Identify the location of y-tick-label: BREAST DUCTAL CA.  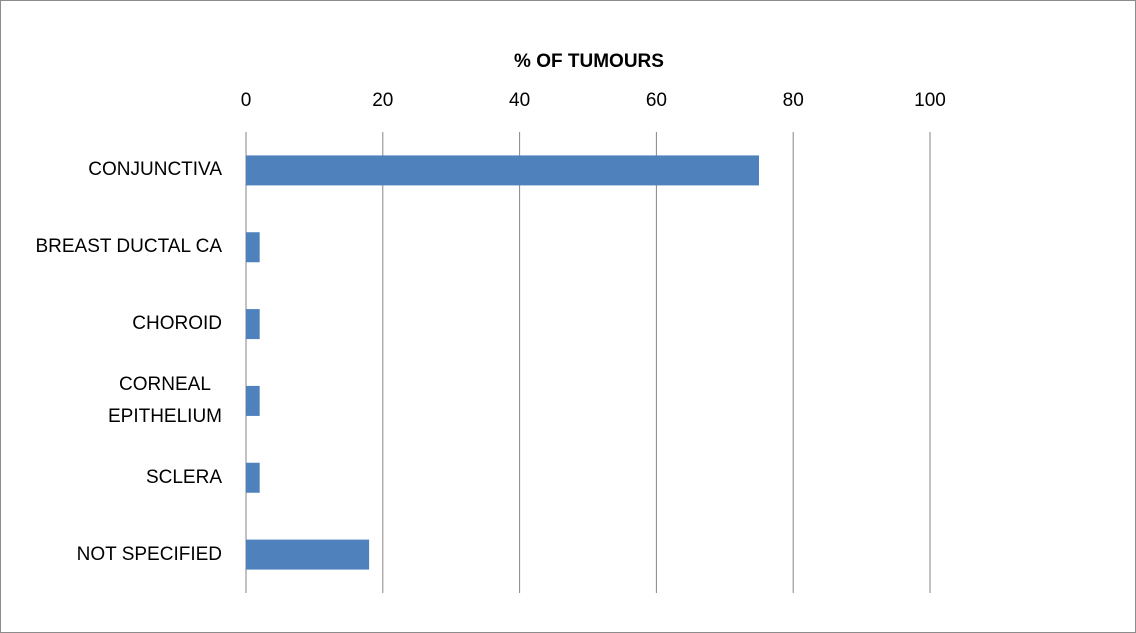
(128, 247).